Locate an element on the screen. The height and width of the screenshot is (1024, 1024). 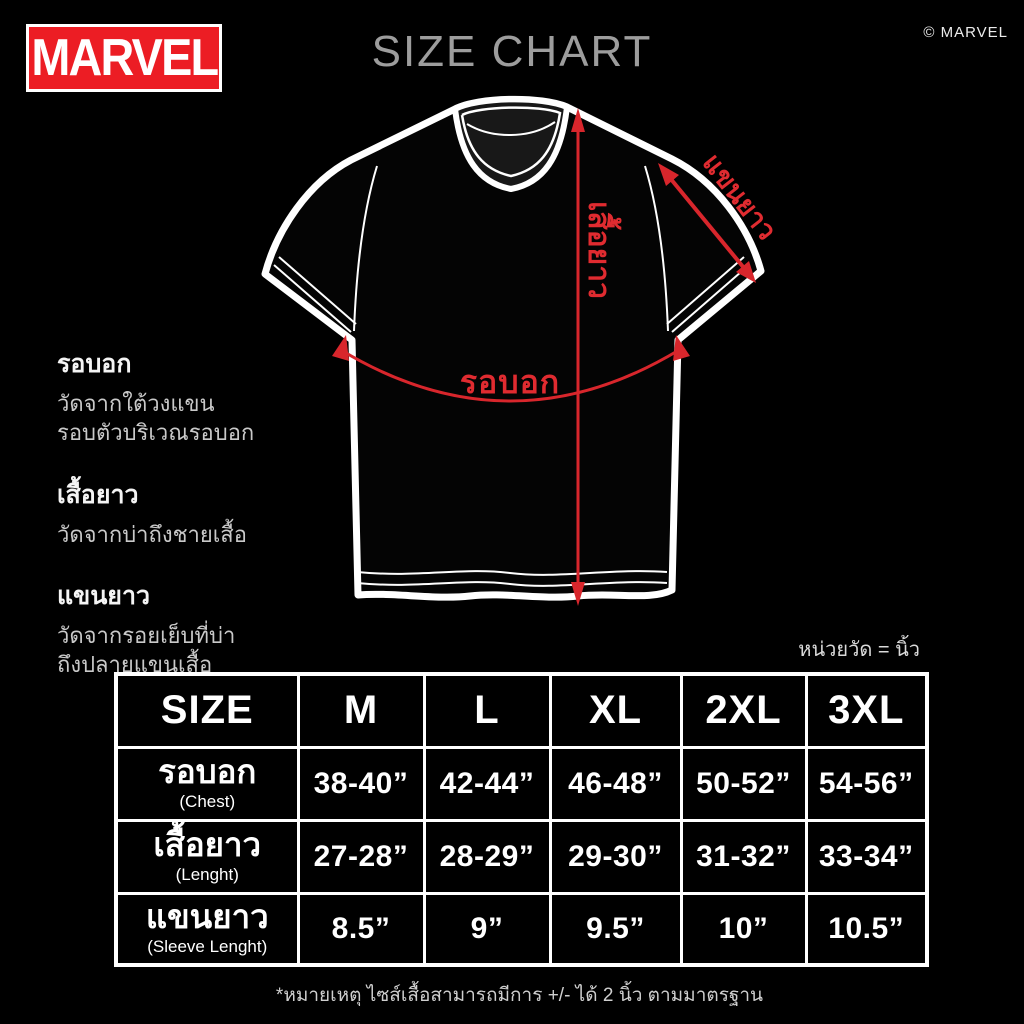
marvel-logo-text: MARVEL is located at coordinates (125, 58).